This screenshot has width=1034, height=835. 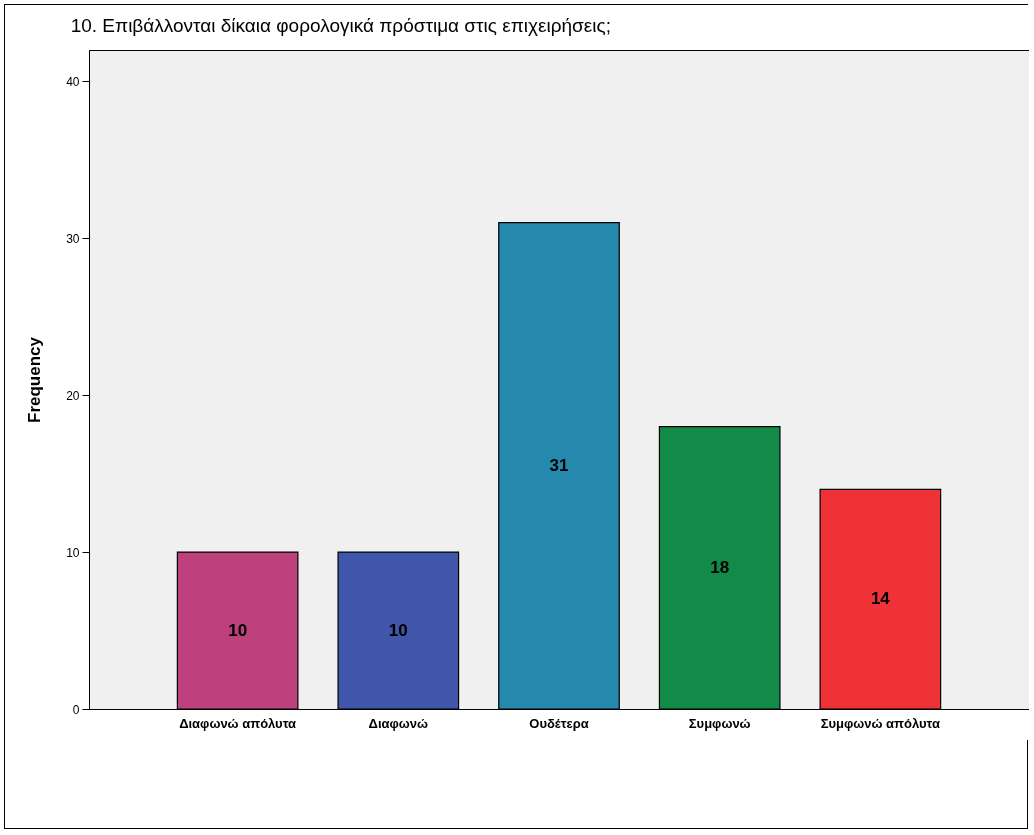 I want to click on y-tick-label: 20, so click(x=73, y=395).